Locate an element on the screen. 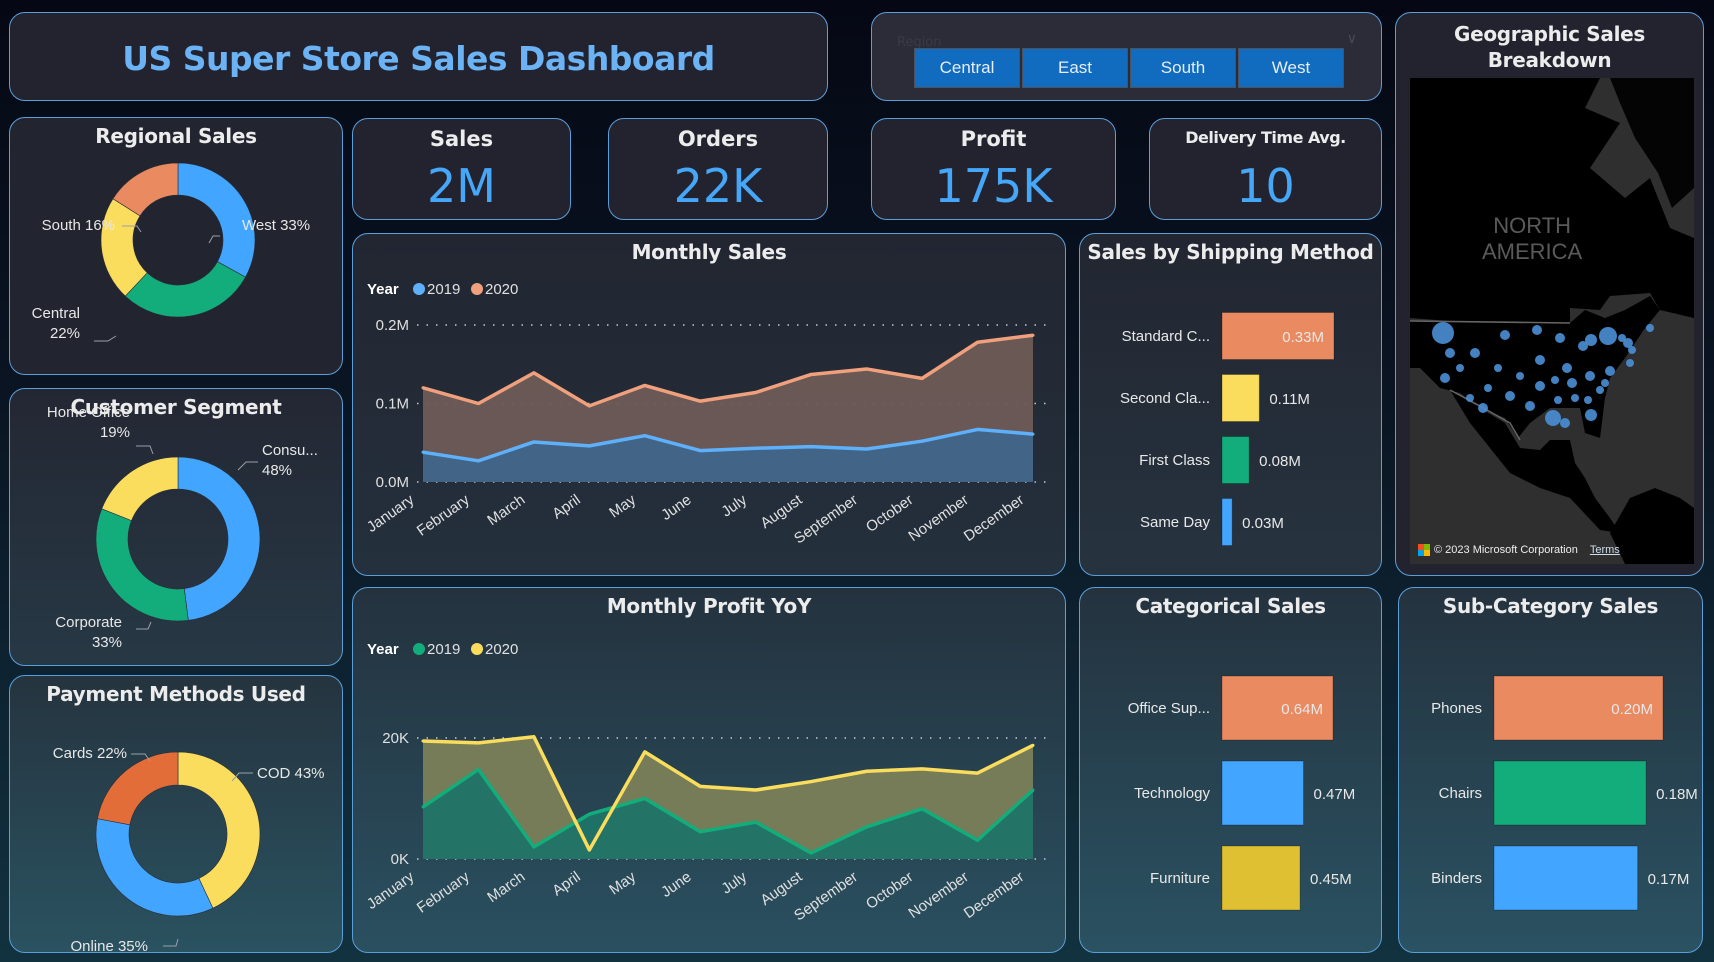 The height and width of the screenshot is (962, 1714). donut-slice-cod is located at coordinates (219, 830).